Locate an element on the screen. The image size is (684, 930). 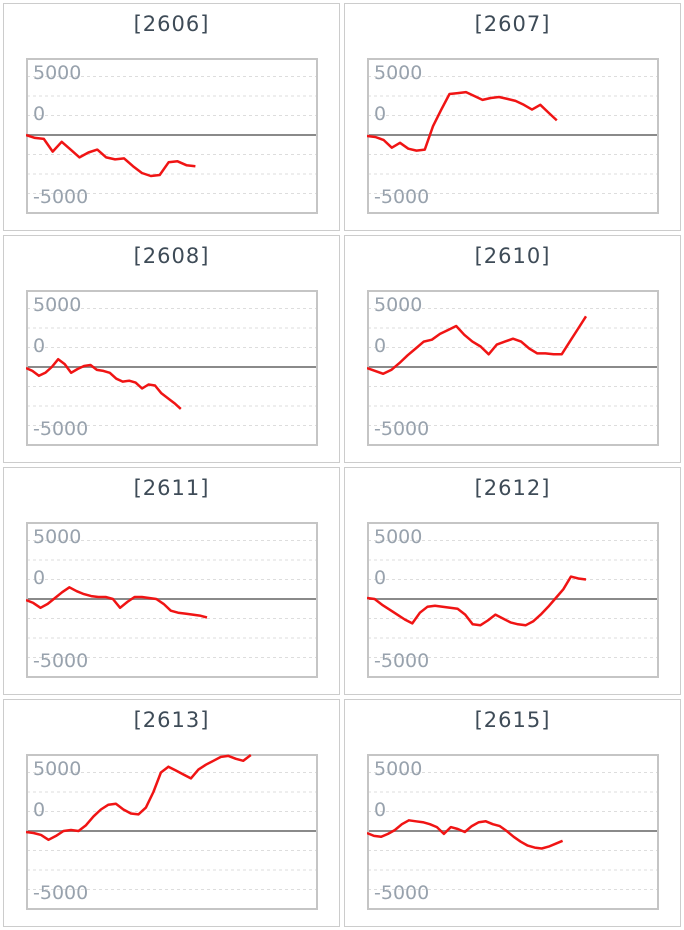
chart-cell-2608: [2608] 5000 0 -5000 is located at coordinates (171, 349).